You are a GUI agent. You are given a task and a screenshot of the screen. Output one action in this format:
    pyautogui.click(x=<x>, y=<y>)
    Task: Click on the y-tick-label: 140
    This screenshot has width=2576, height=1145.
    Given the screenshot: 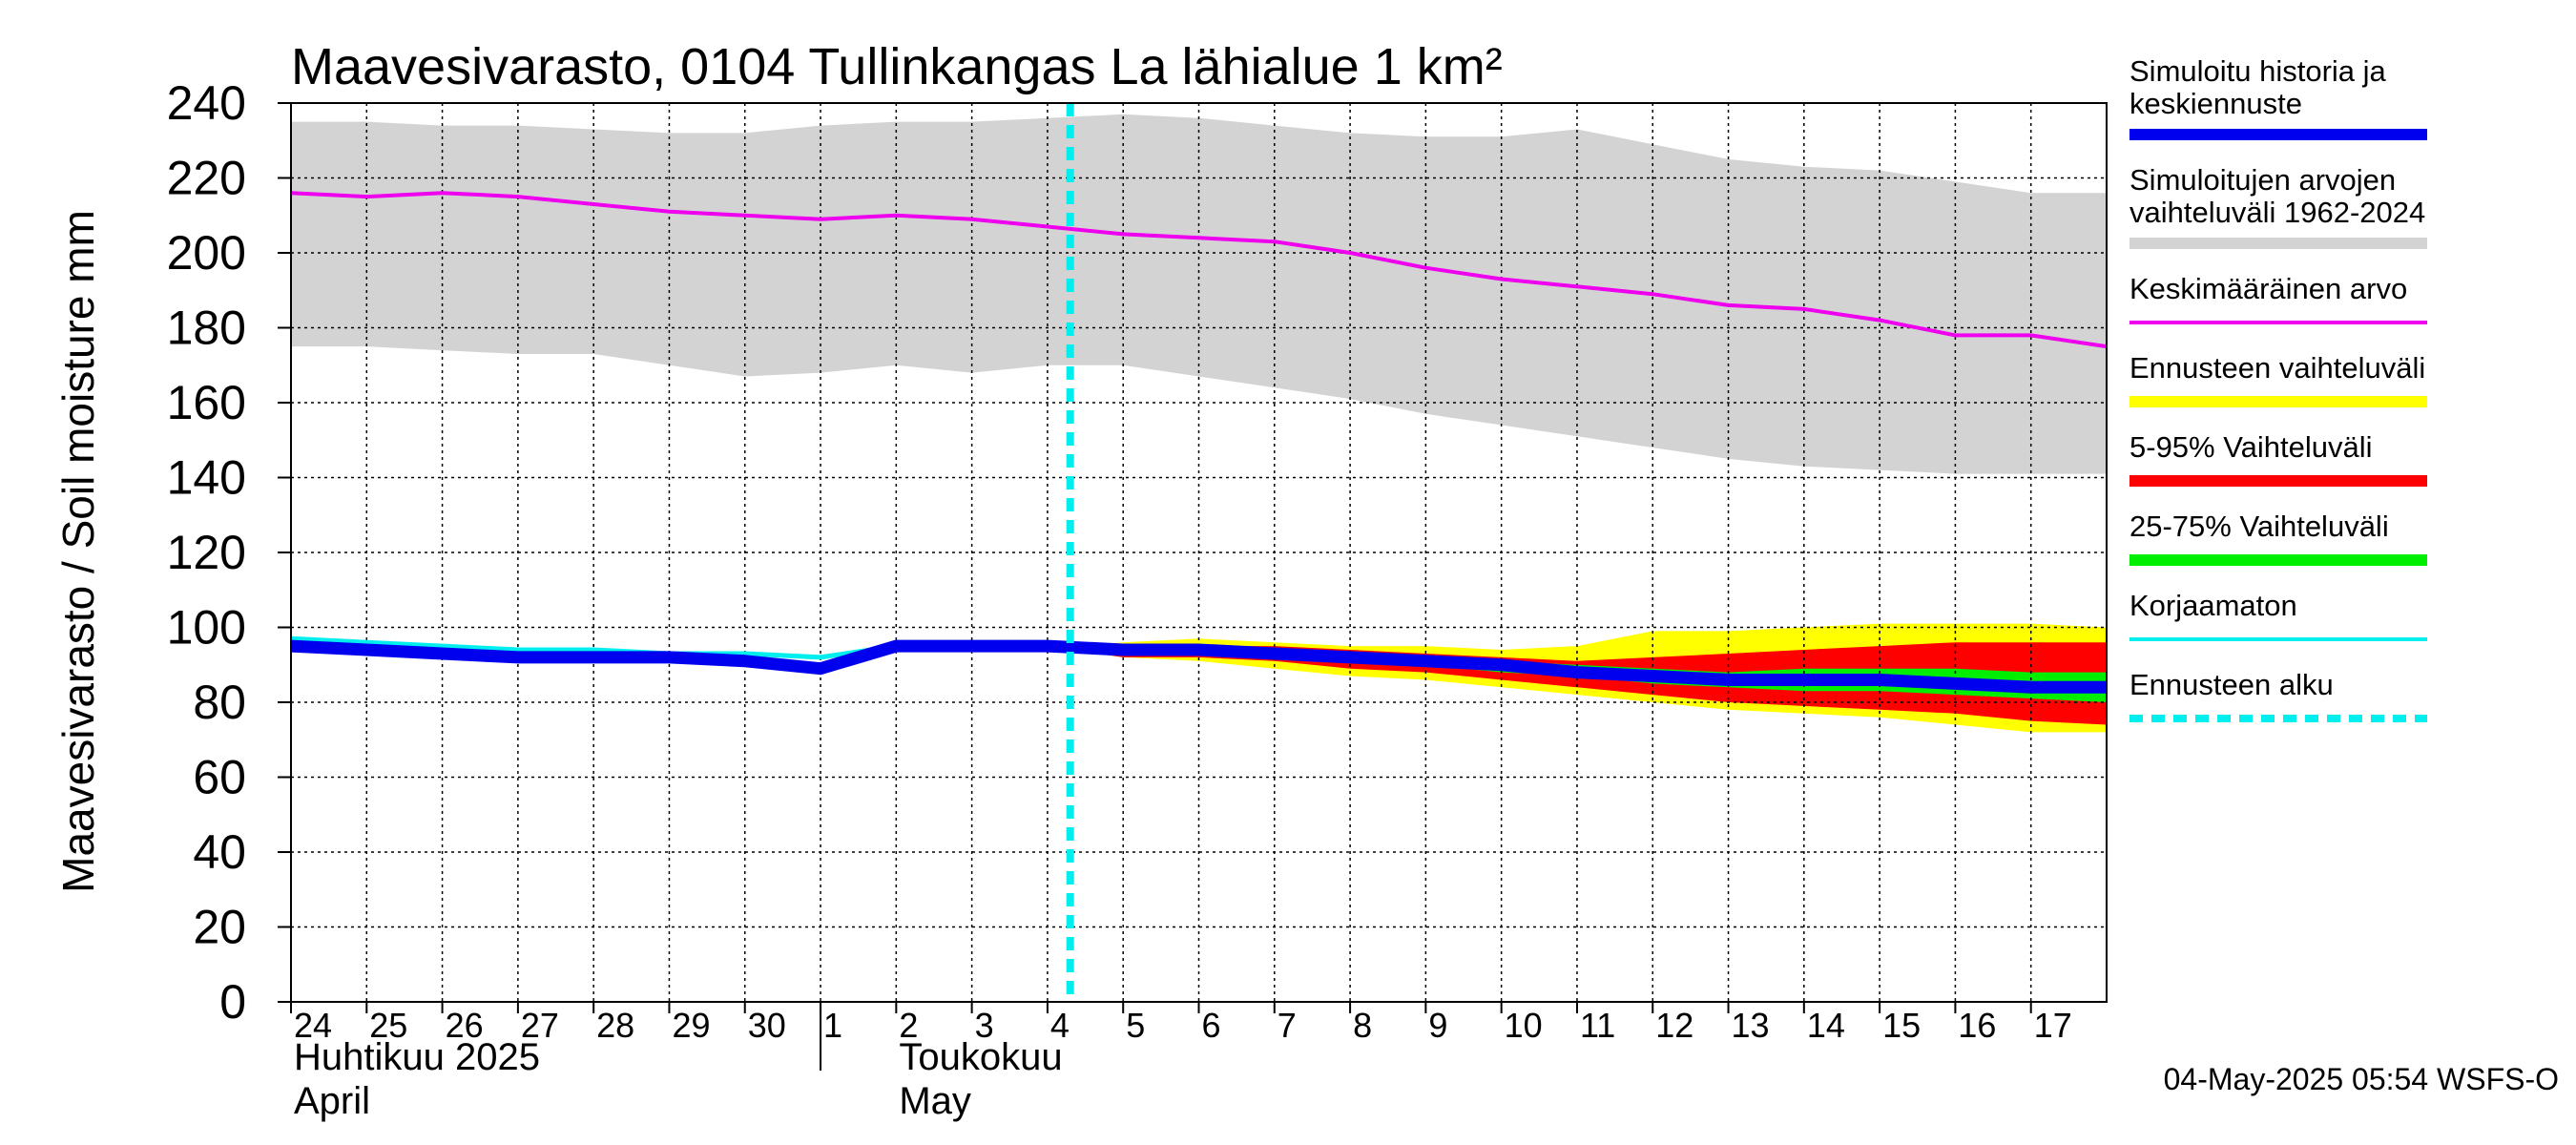 What is the action you would take?
    pyautogui.click(x=206, y=478)
    